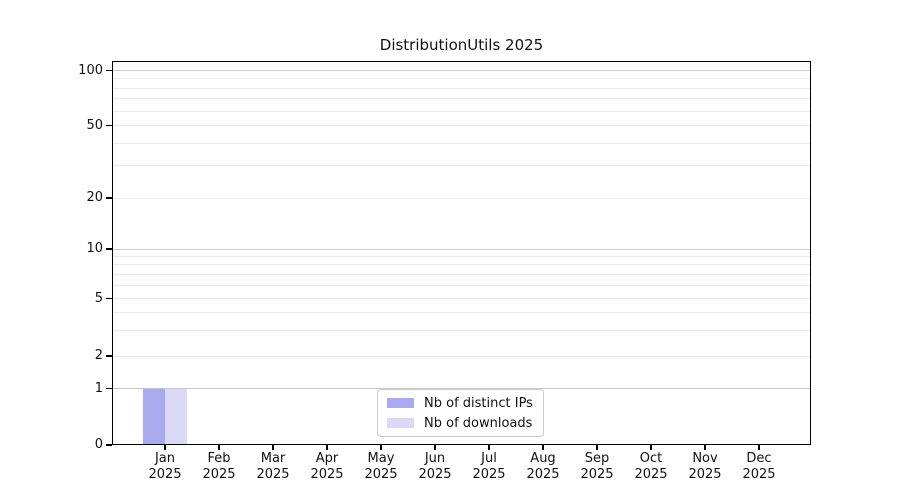 The height and width of the screenshot is (500, 900). What do you see at coordinates (435, 466) in the screenshot?
I see `x-tick-label: Jun 2025` at bounding box center [435, 466].